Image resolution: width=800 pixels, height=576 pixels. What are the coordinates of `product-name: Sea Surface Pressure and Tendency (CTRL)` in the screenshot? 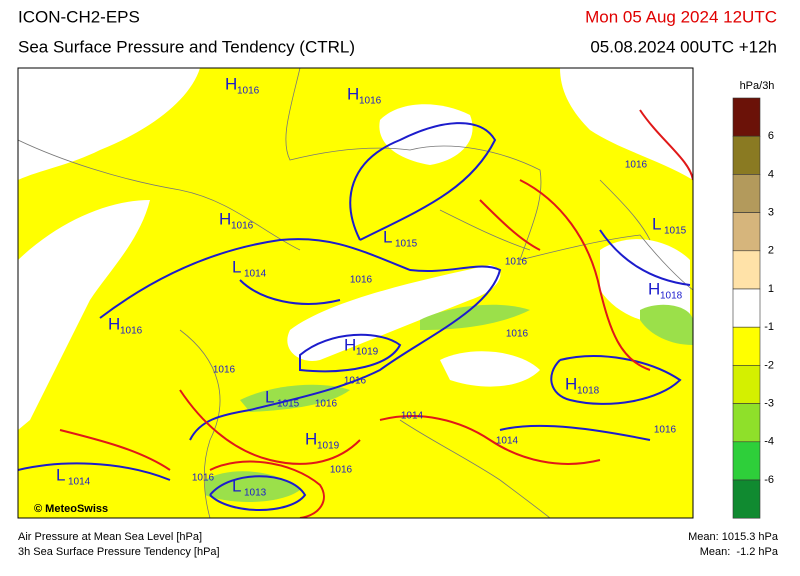 It's located at (186, 46).